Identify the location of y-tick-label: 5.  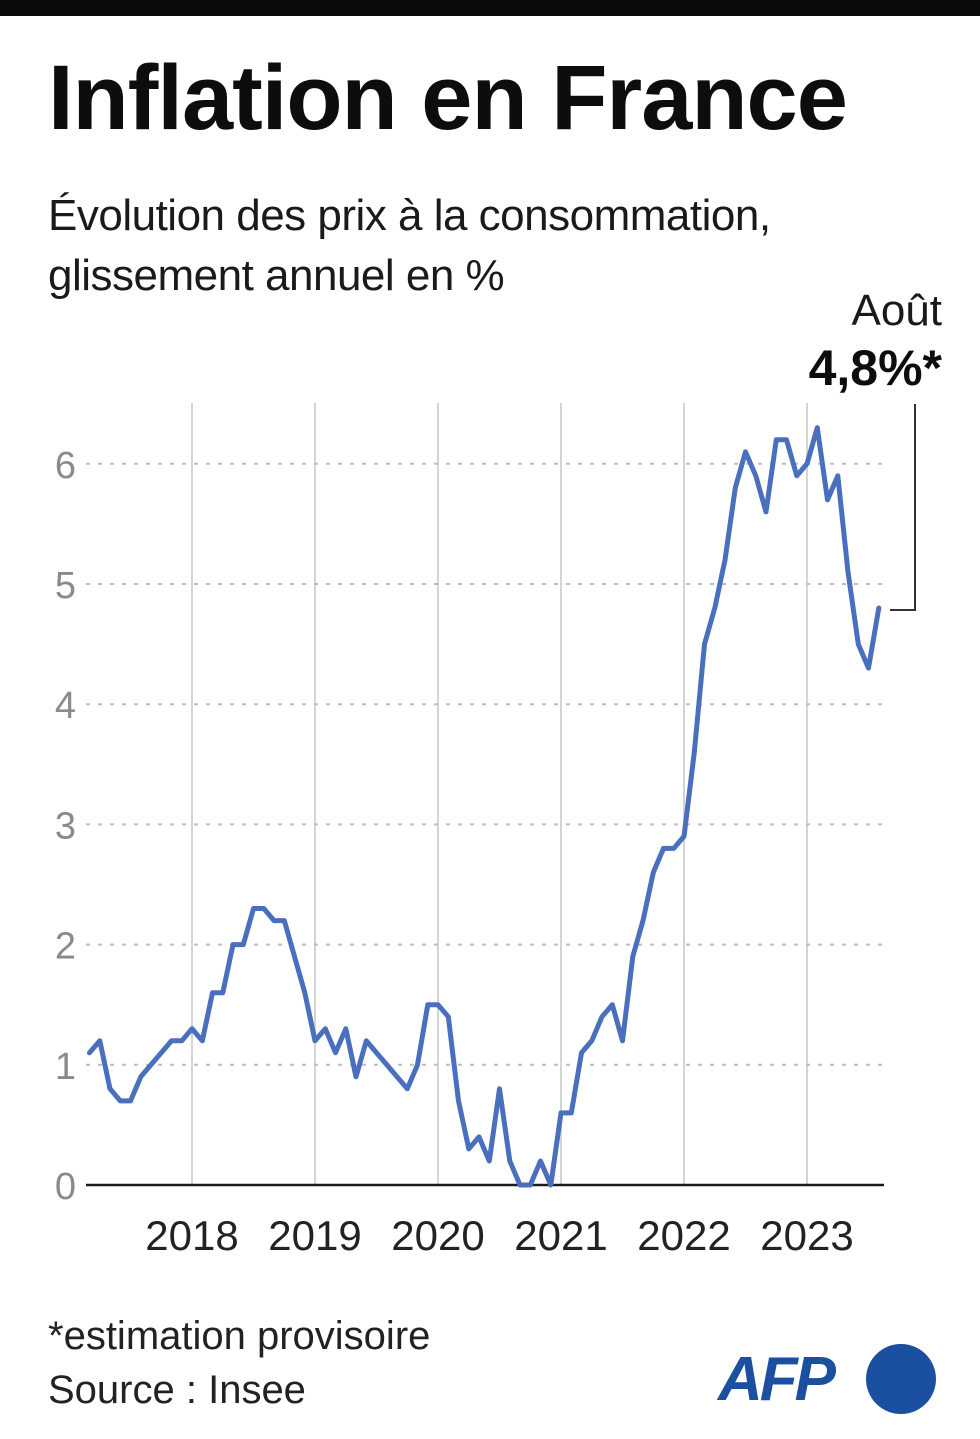
(65, 586).